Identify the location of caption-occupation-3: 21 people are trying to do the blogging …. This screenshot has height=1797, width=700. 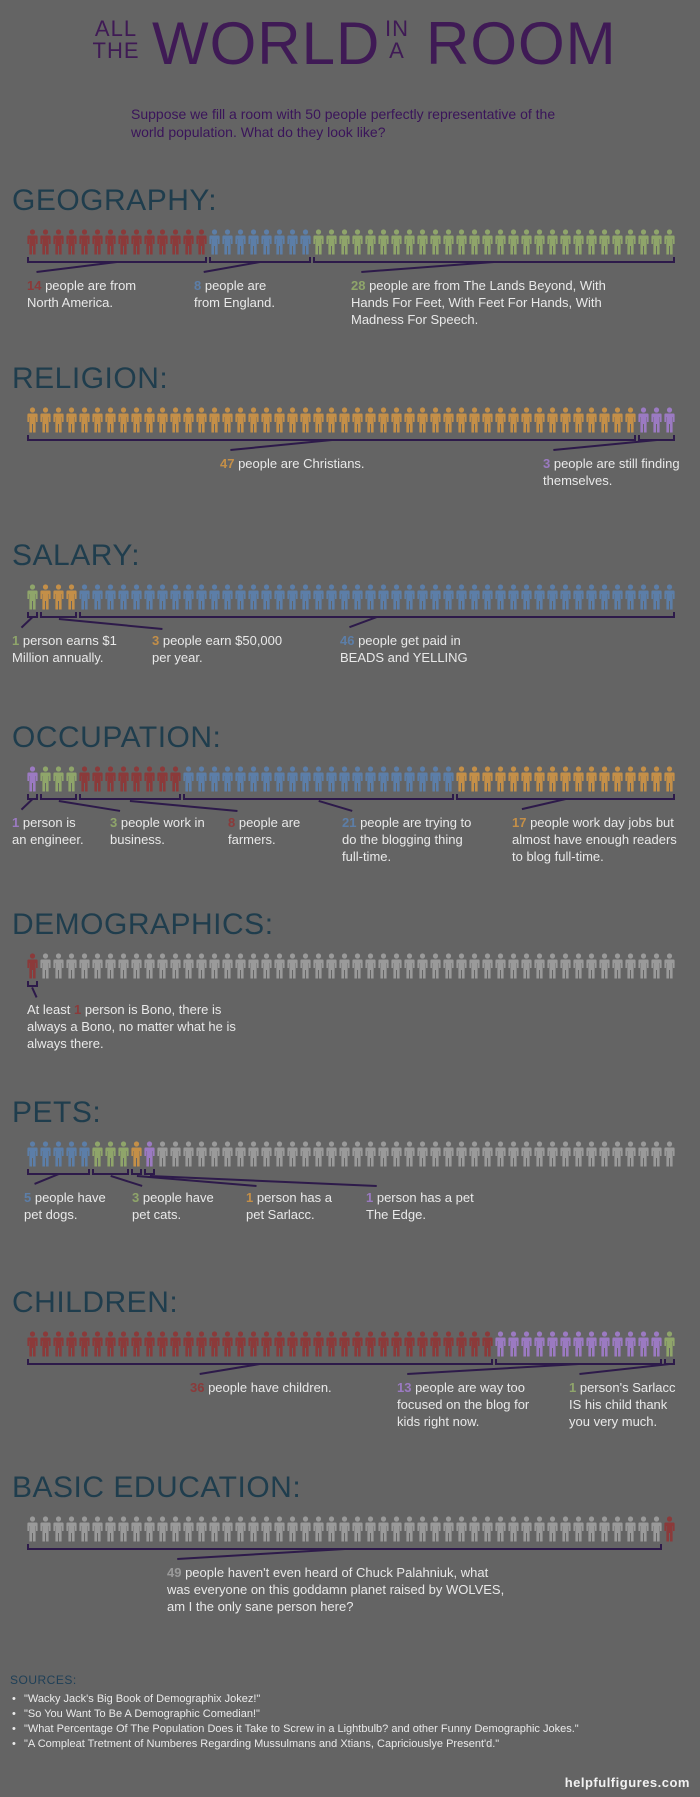
(412, 839).